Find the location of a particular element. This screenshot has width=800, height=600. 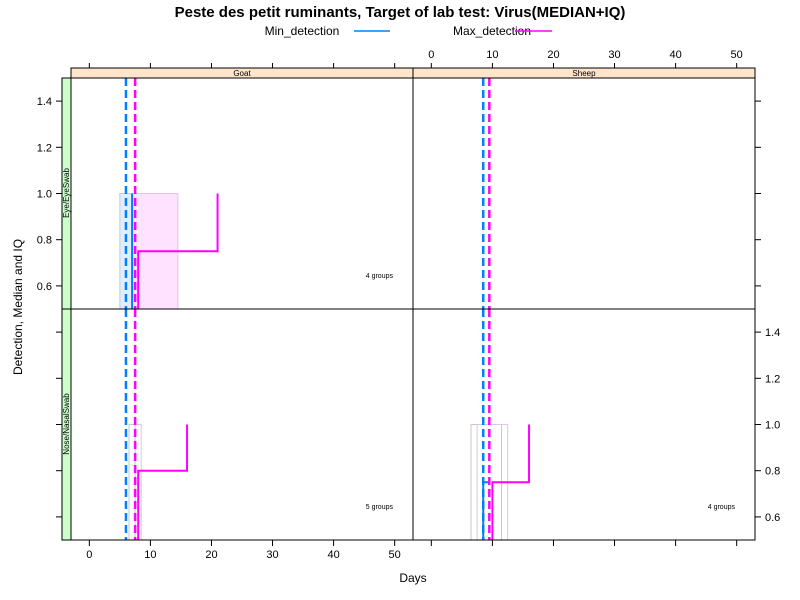

x-tick-label-top: 0 is located at coordinates (431, 55).